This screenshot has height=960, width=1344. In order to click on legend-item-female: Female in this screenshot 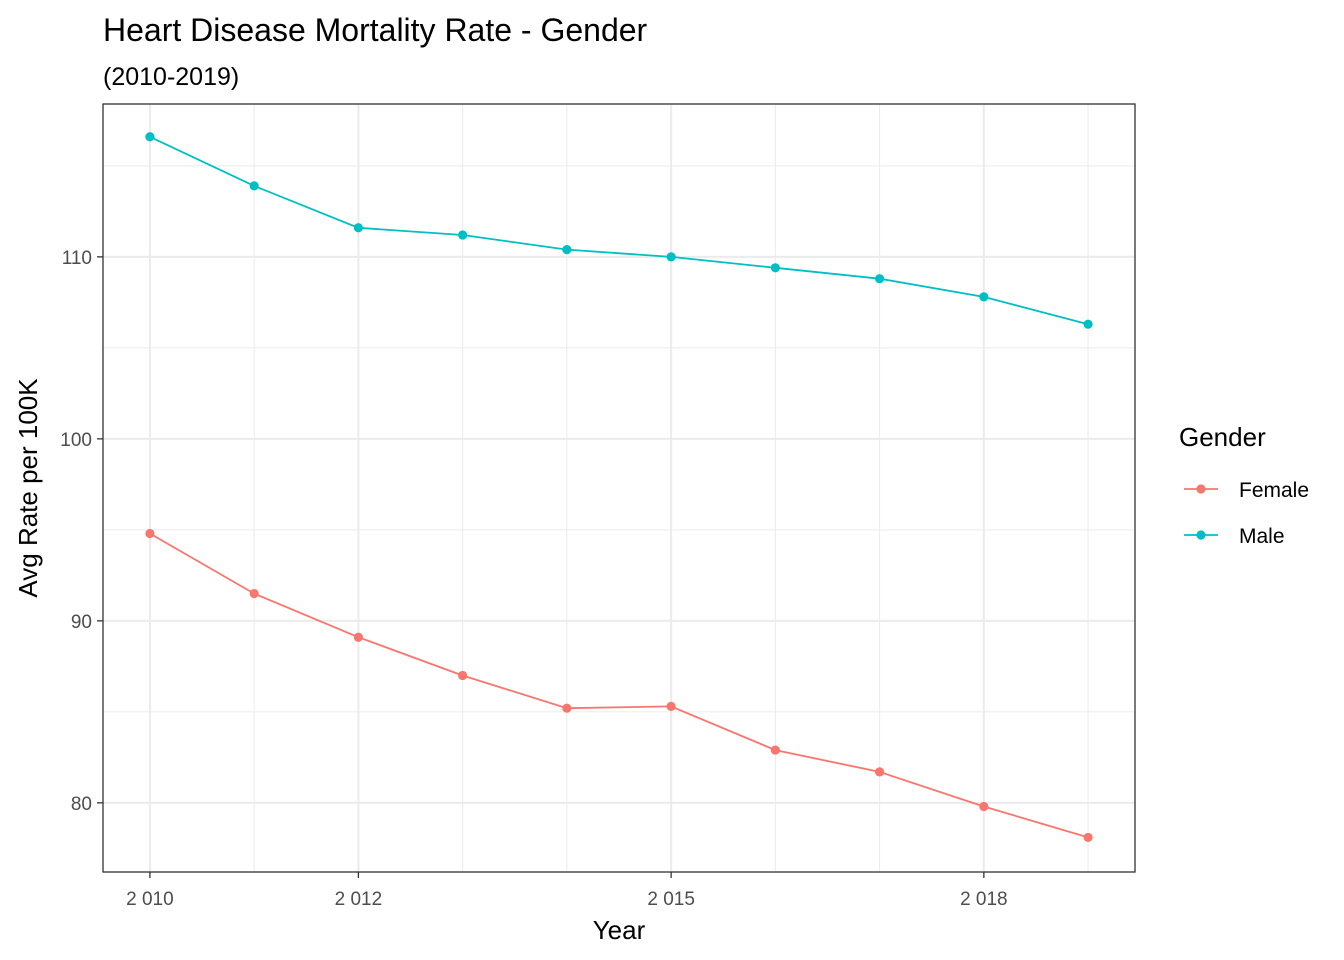, I will do `click(1246, 490)`.